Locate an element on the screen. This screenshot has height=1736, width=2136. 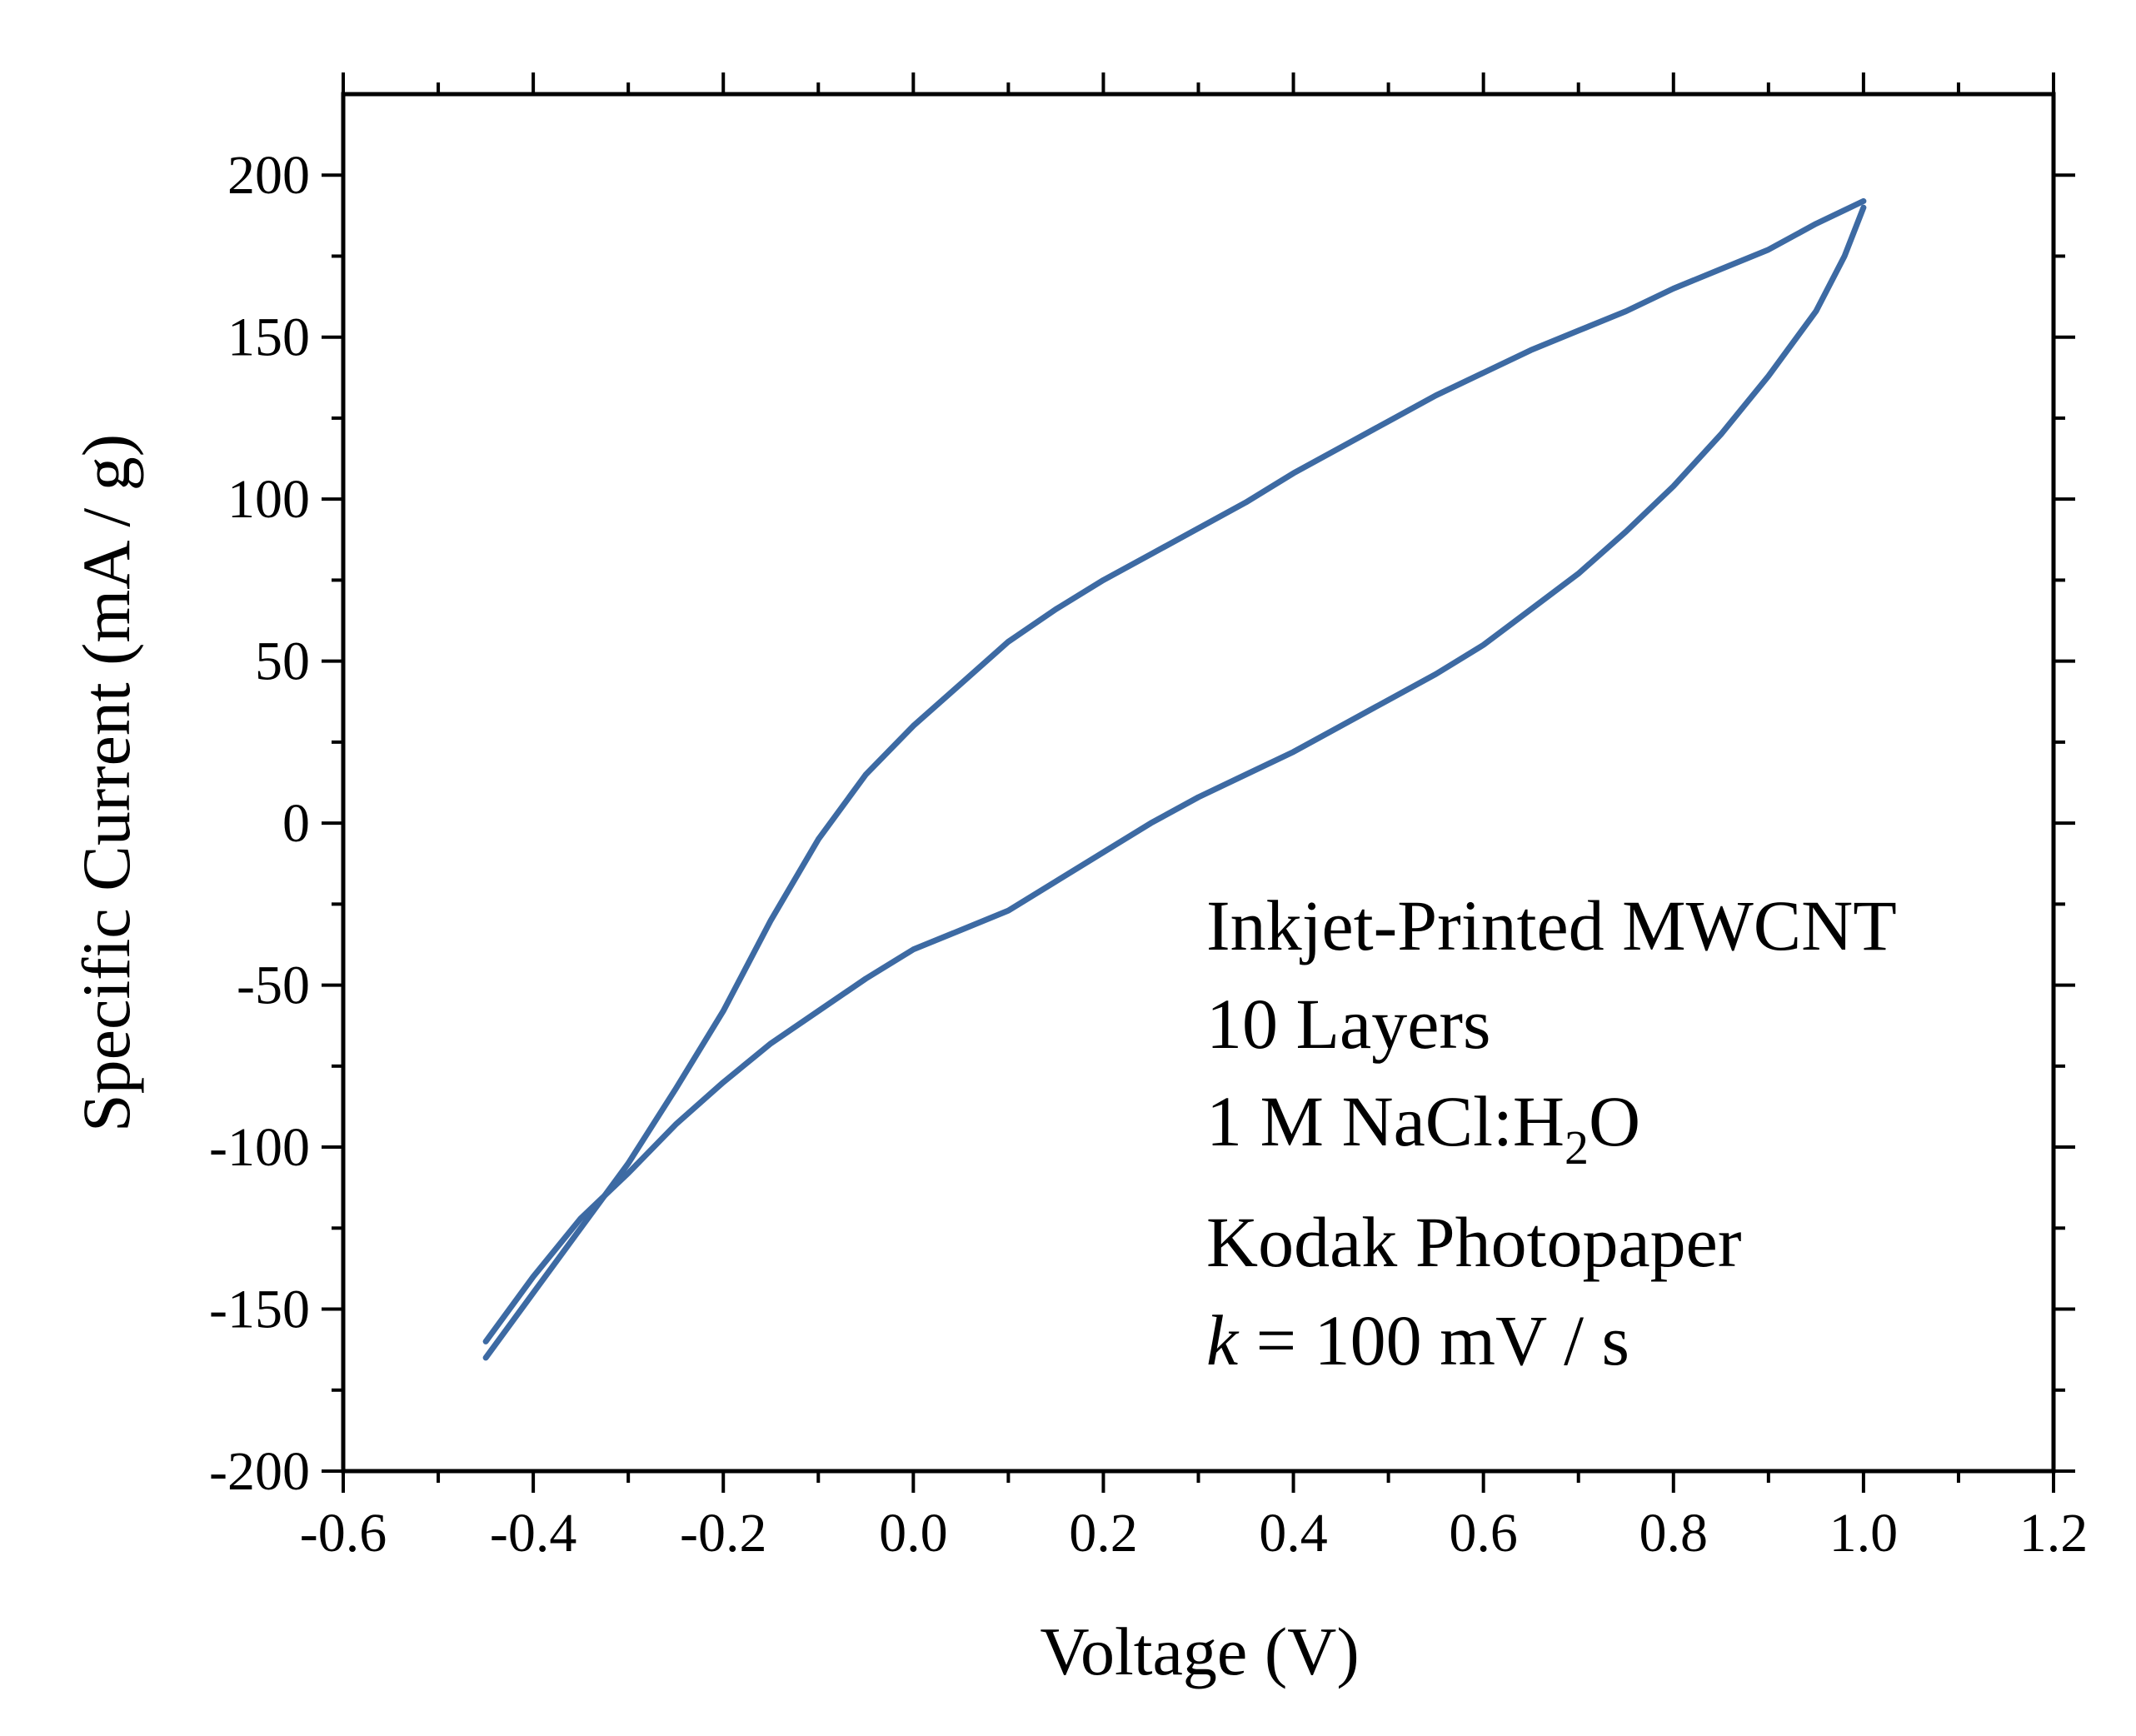
x-tick-label: 1.0 is located at coordinates (1864, 1533).